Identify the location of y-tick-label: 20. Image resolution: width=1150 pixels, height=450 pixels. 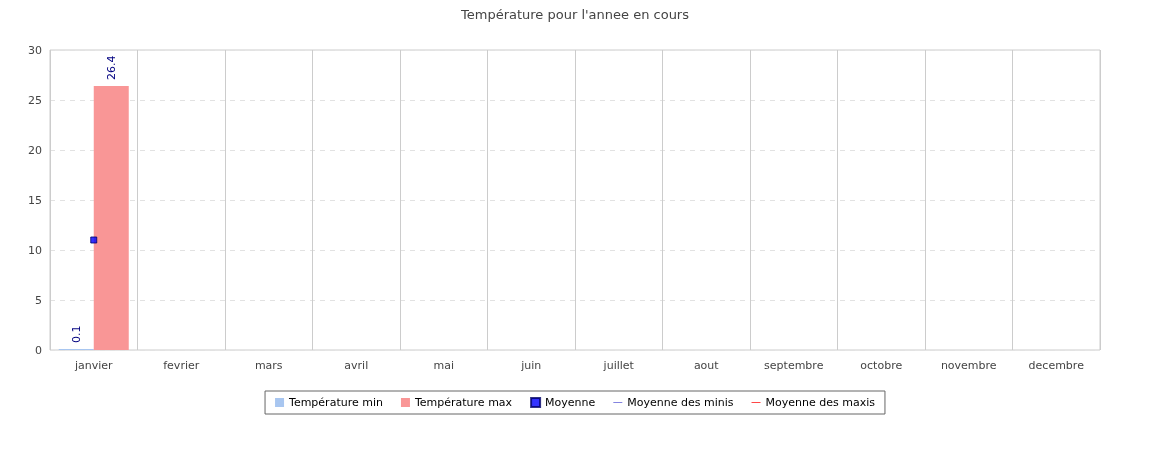
(35, 150).